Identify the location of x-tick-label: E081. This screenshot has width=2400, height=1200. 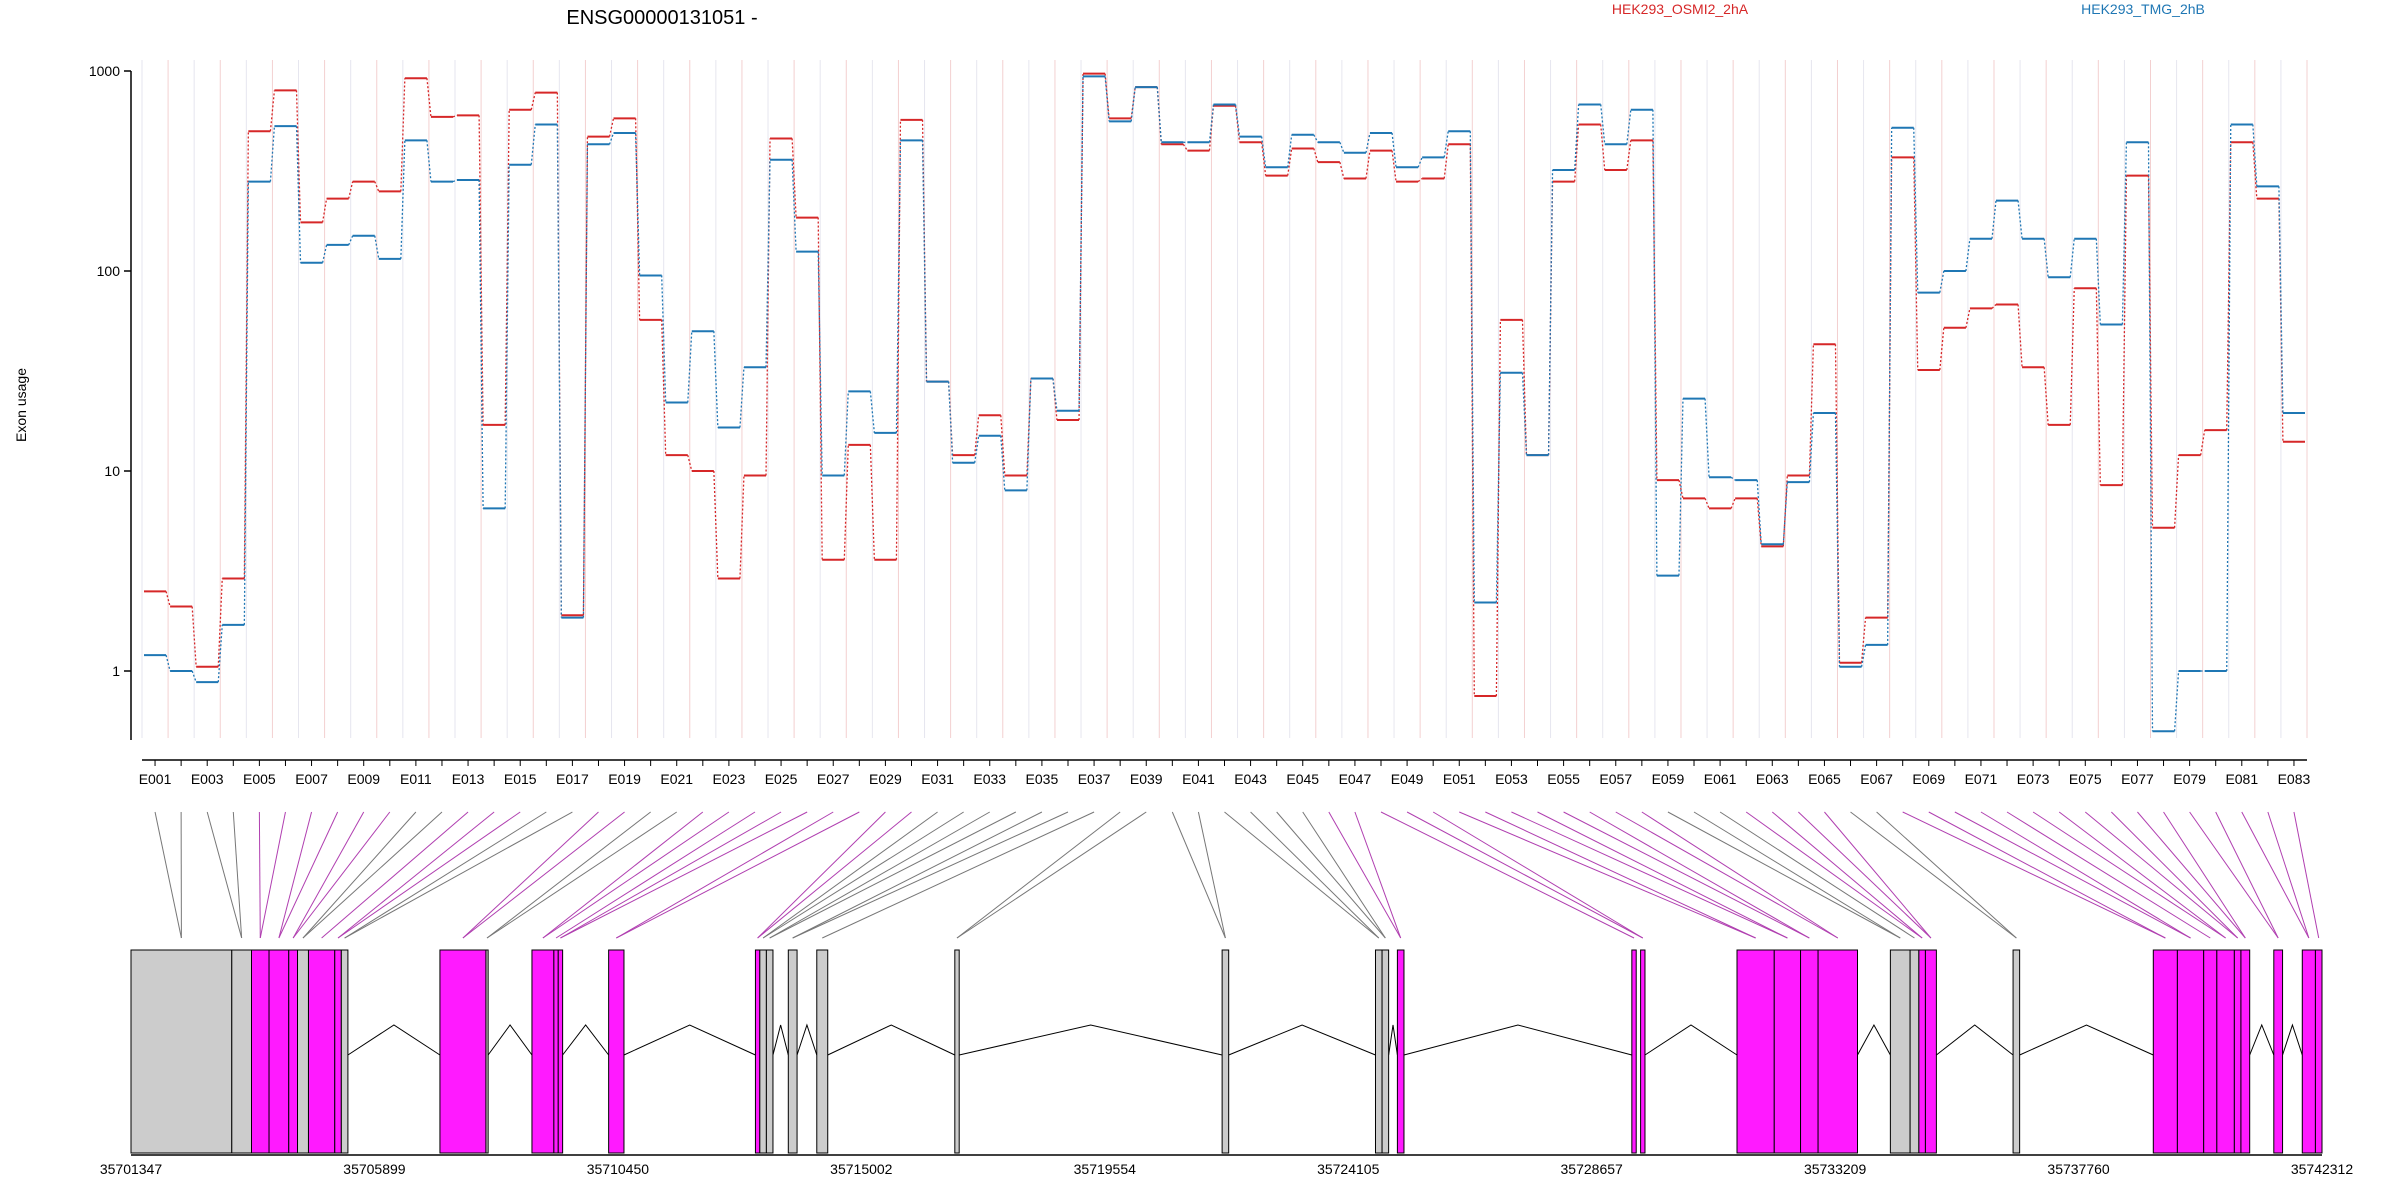
(2241, 779).